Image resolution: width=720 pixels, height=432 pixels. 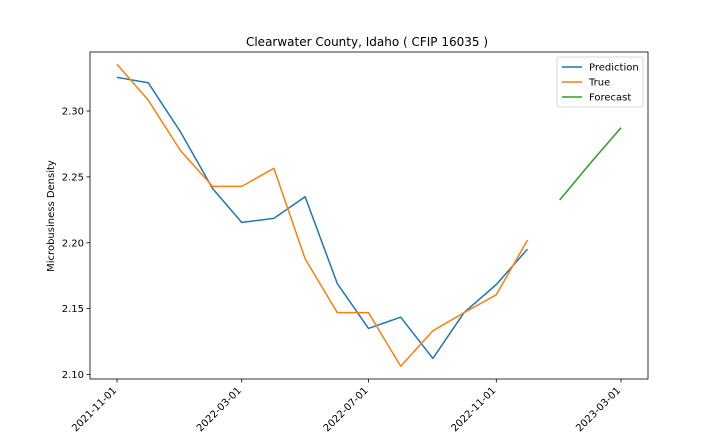 I want to click on x-tick-label: 2022-11-01, so click(x=474, y=408).